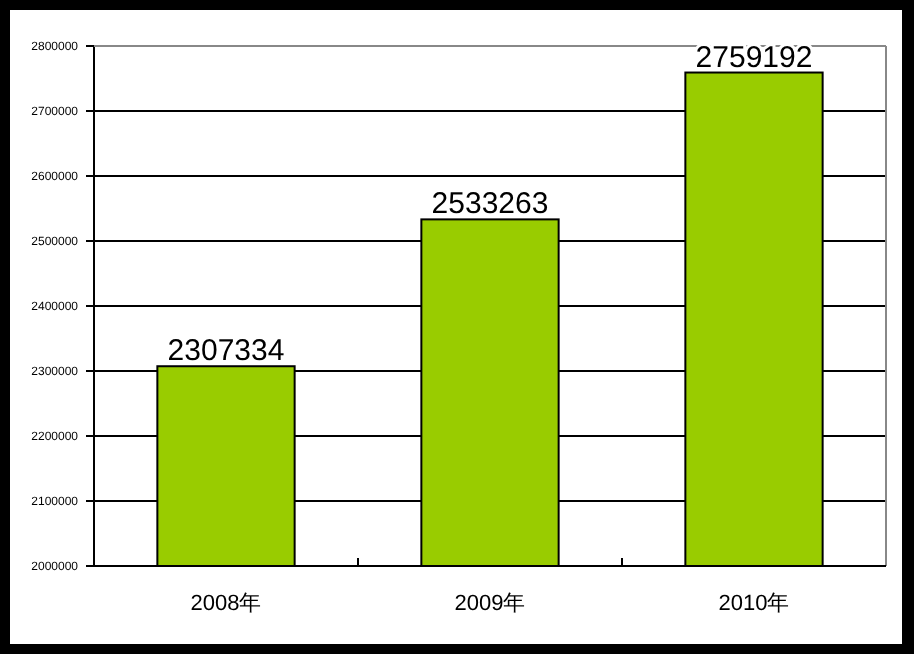 The height and width of the screenshot is (654, 914). What do you see at coordinates (490, 204) in the screenshot?
I see `data-label: 2533263` at bounding box center [490, 204].